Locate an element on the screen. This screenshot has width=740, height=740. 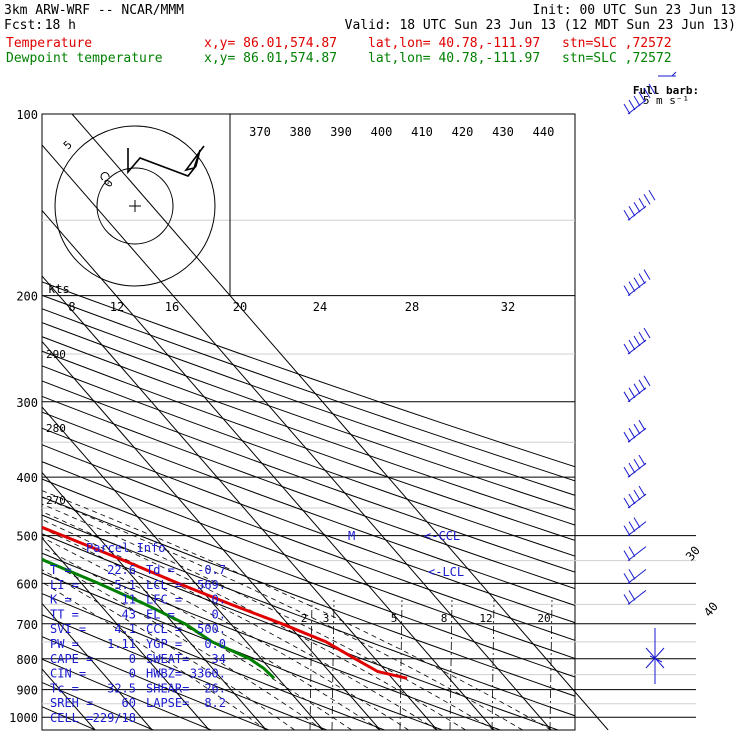
parcel-value: 26. is located at coordinates (215, 688).